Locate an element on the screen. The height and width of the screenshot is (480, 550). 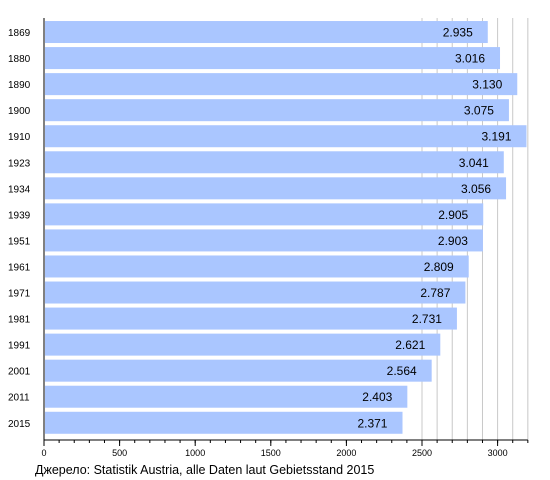
category-label: 1971 is located at coordinates (19, 294).